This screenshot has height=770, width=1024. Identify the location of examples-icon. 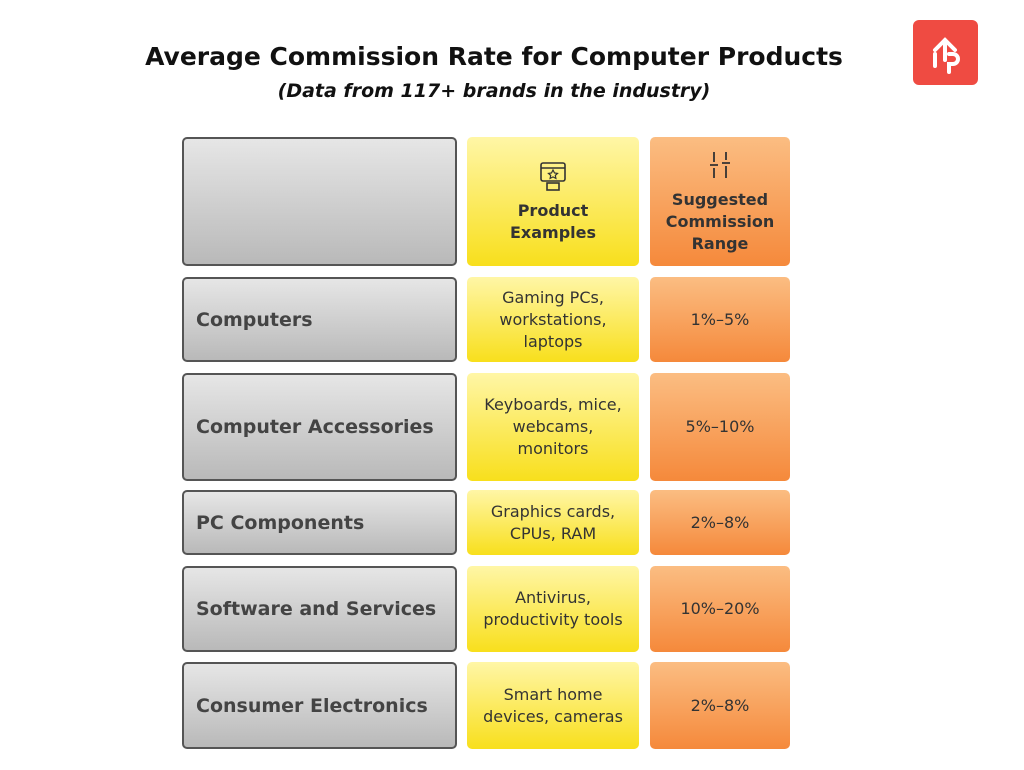
(553, 176).